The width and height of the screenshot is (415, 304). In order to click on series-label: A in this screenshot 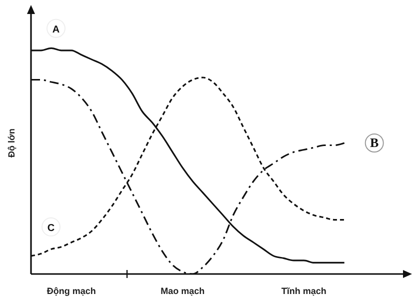, I will do `click(56, 30)`.